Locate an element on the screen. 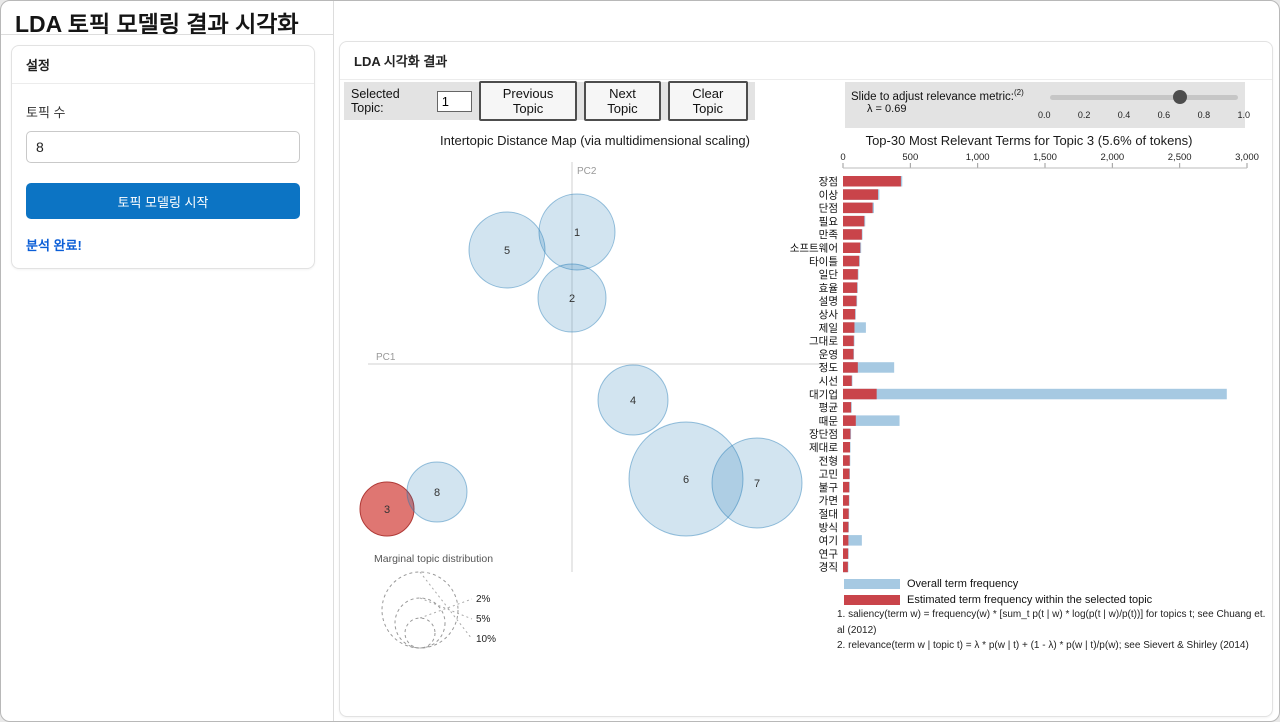 This screenshot has height=722, width=1280. chart-text: Marginal topic distribution is located at coordinates (433, 559).